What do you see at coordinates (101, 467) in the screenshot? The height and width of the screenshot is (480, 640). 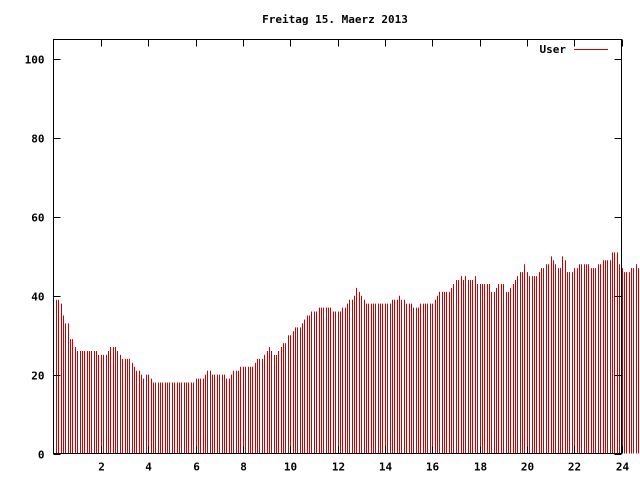 I see `x-tick-label: 2` at bounding box center [101, 467].